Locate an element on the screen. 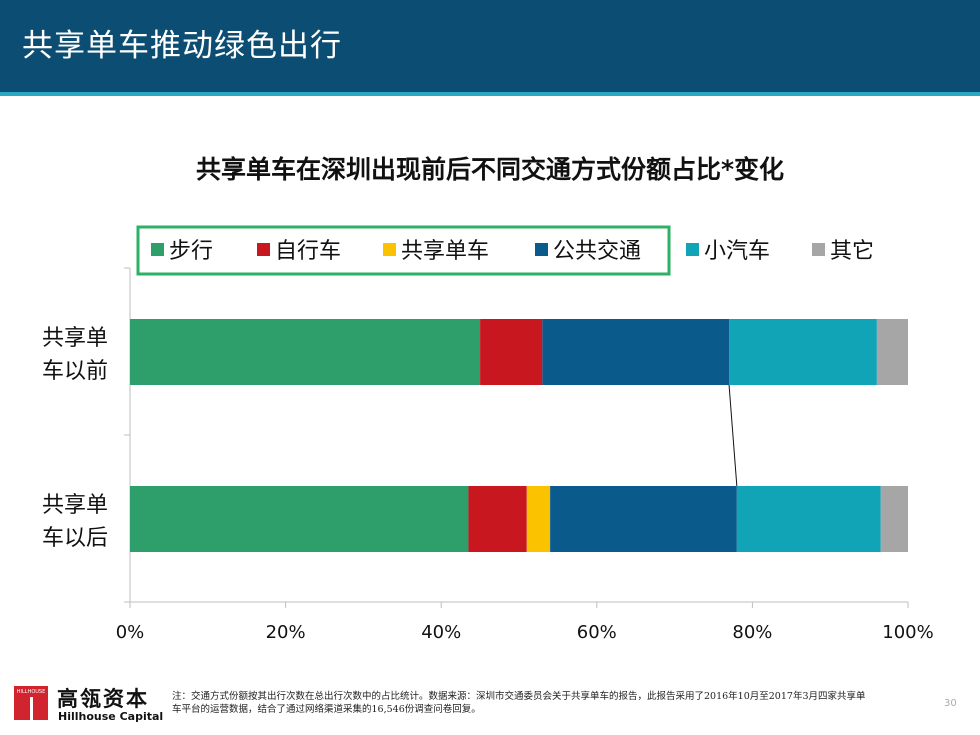 The width and height of the screenshot is (980, 735). brand-name-en: Hillhouse Capital is located at coordinates (111, 716).